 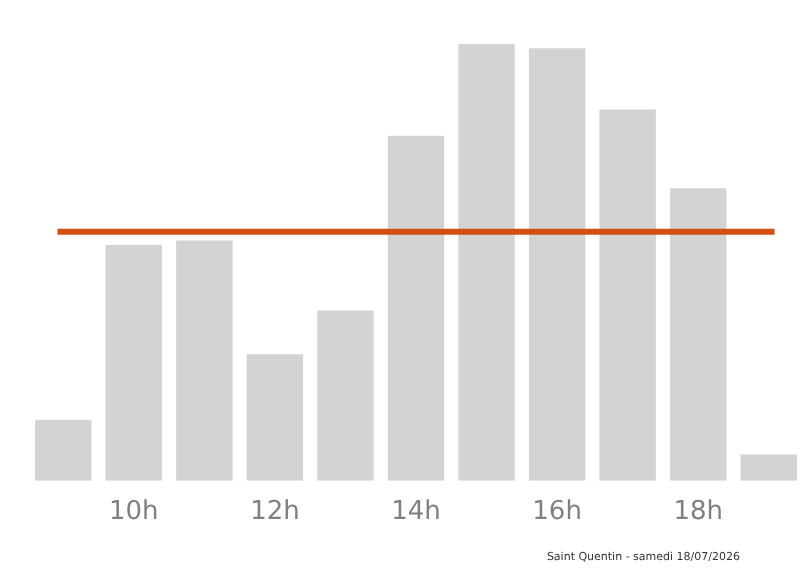 What do you see at coordinates (416, 512) in the screenshot?
I see `x-tick-label: 14h` at bounding box center [416, 512].